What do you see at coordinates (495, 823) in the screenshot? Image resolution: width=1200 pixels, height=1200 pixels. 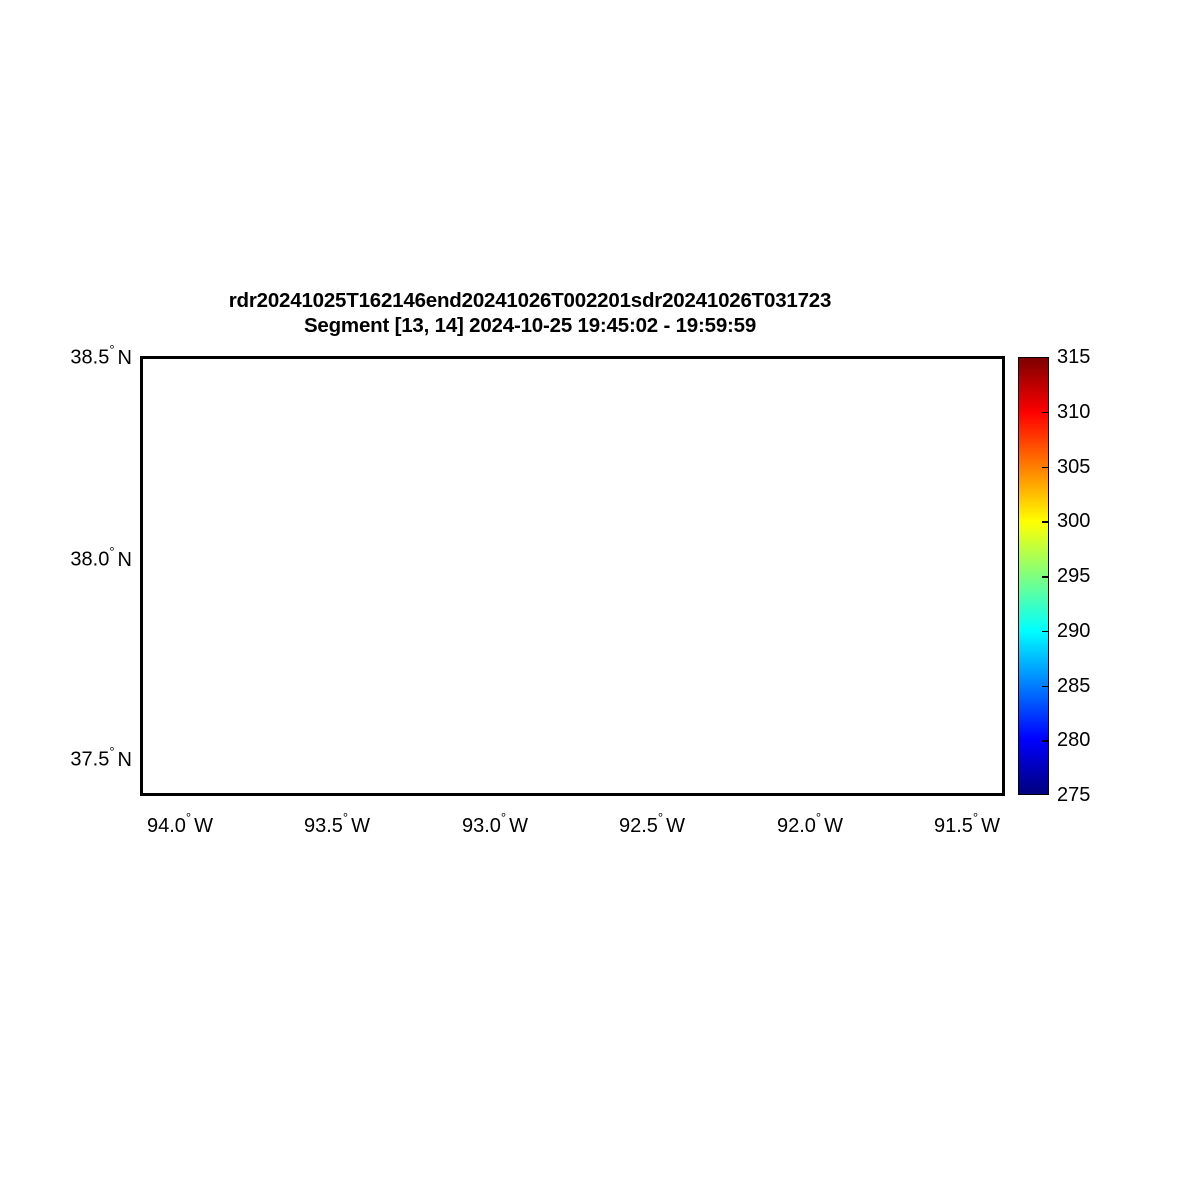 I see `x-tick-93-0: 93.0° W` at bounding box center [495, 823].